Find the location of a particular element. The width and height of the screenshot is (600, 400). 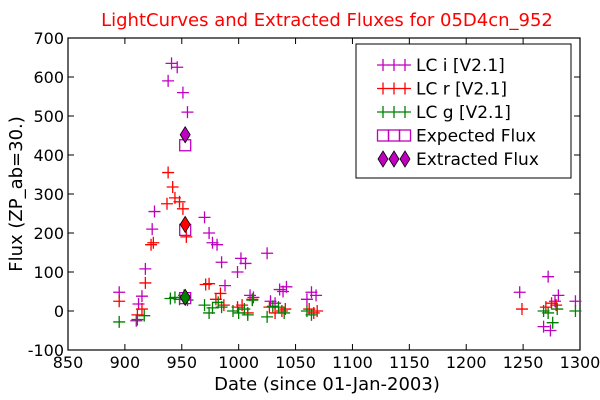

legend-label: LC g [V2.1] is located at coordinates (463, 113).